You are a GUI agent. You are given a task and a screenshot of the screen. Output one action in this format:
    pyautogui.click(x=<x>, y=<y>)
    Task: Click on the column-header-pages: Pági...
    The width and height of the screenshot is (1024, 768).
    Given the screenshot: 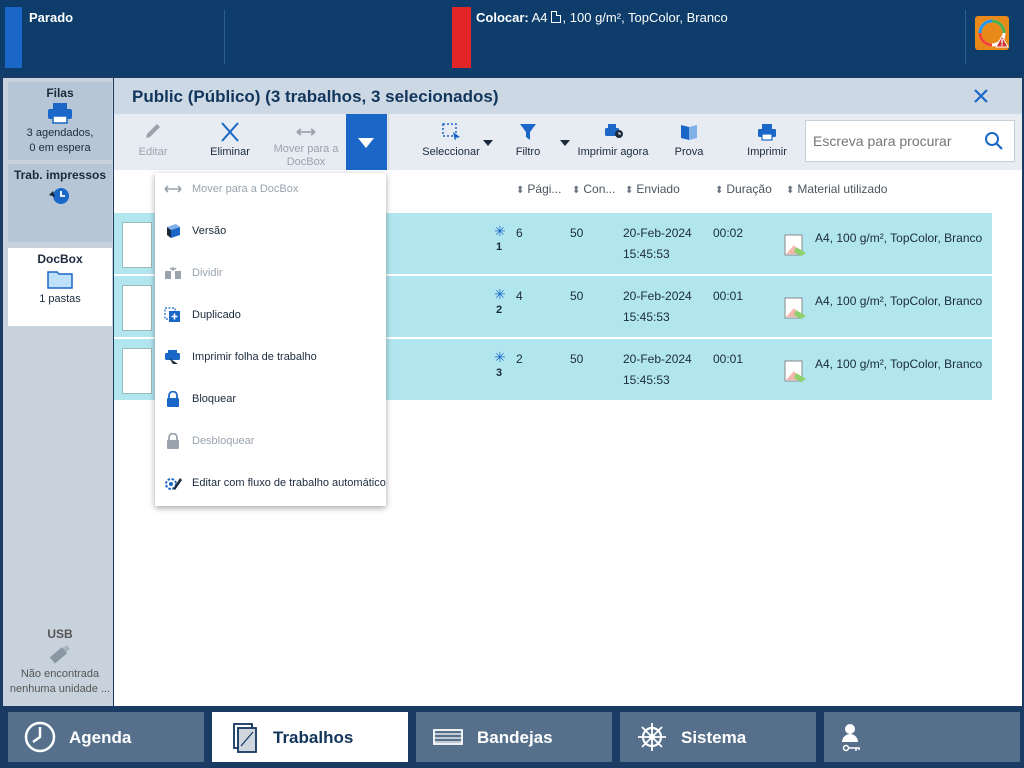 What is the action you would take?
    pyautogui.click(x=538, y=189)
    